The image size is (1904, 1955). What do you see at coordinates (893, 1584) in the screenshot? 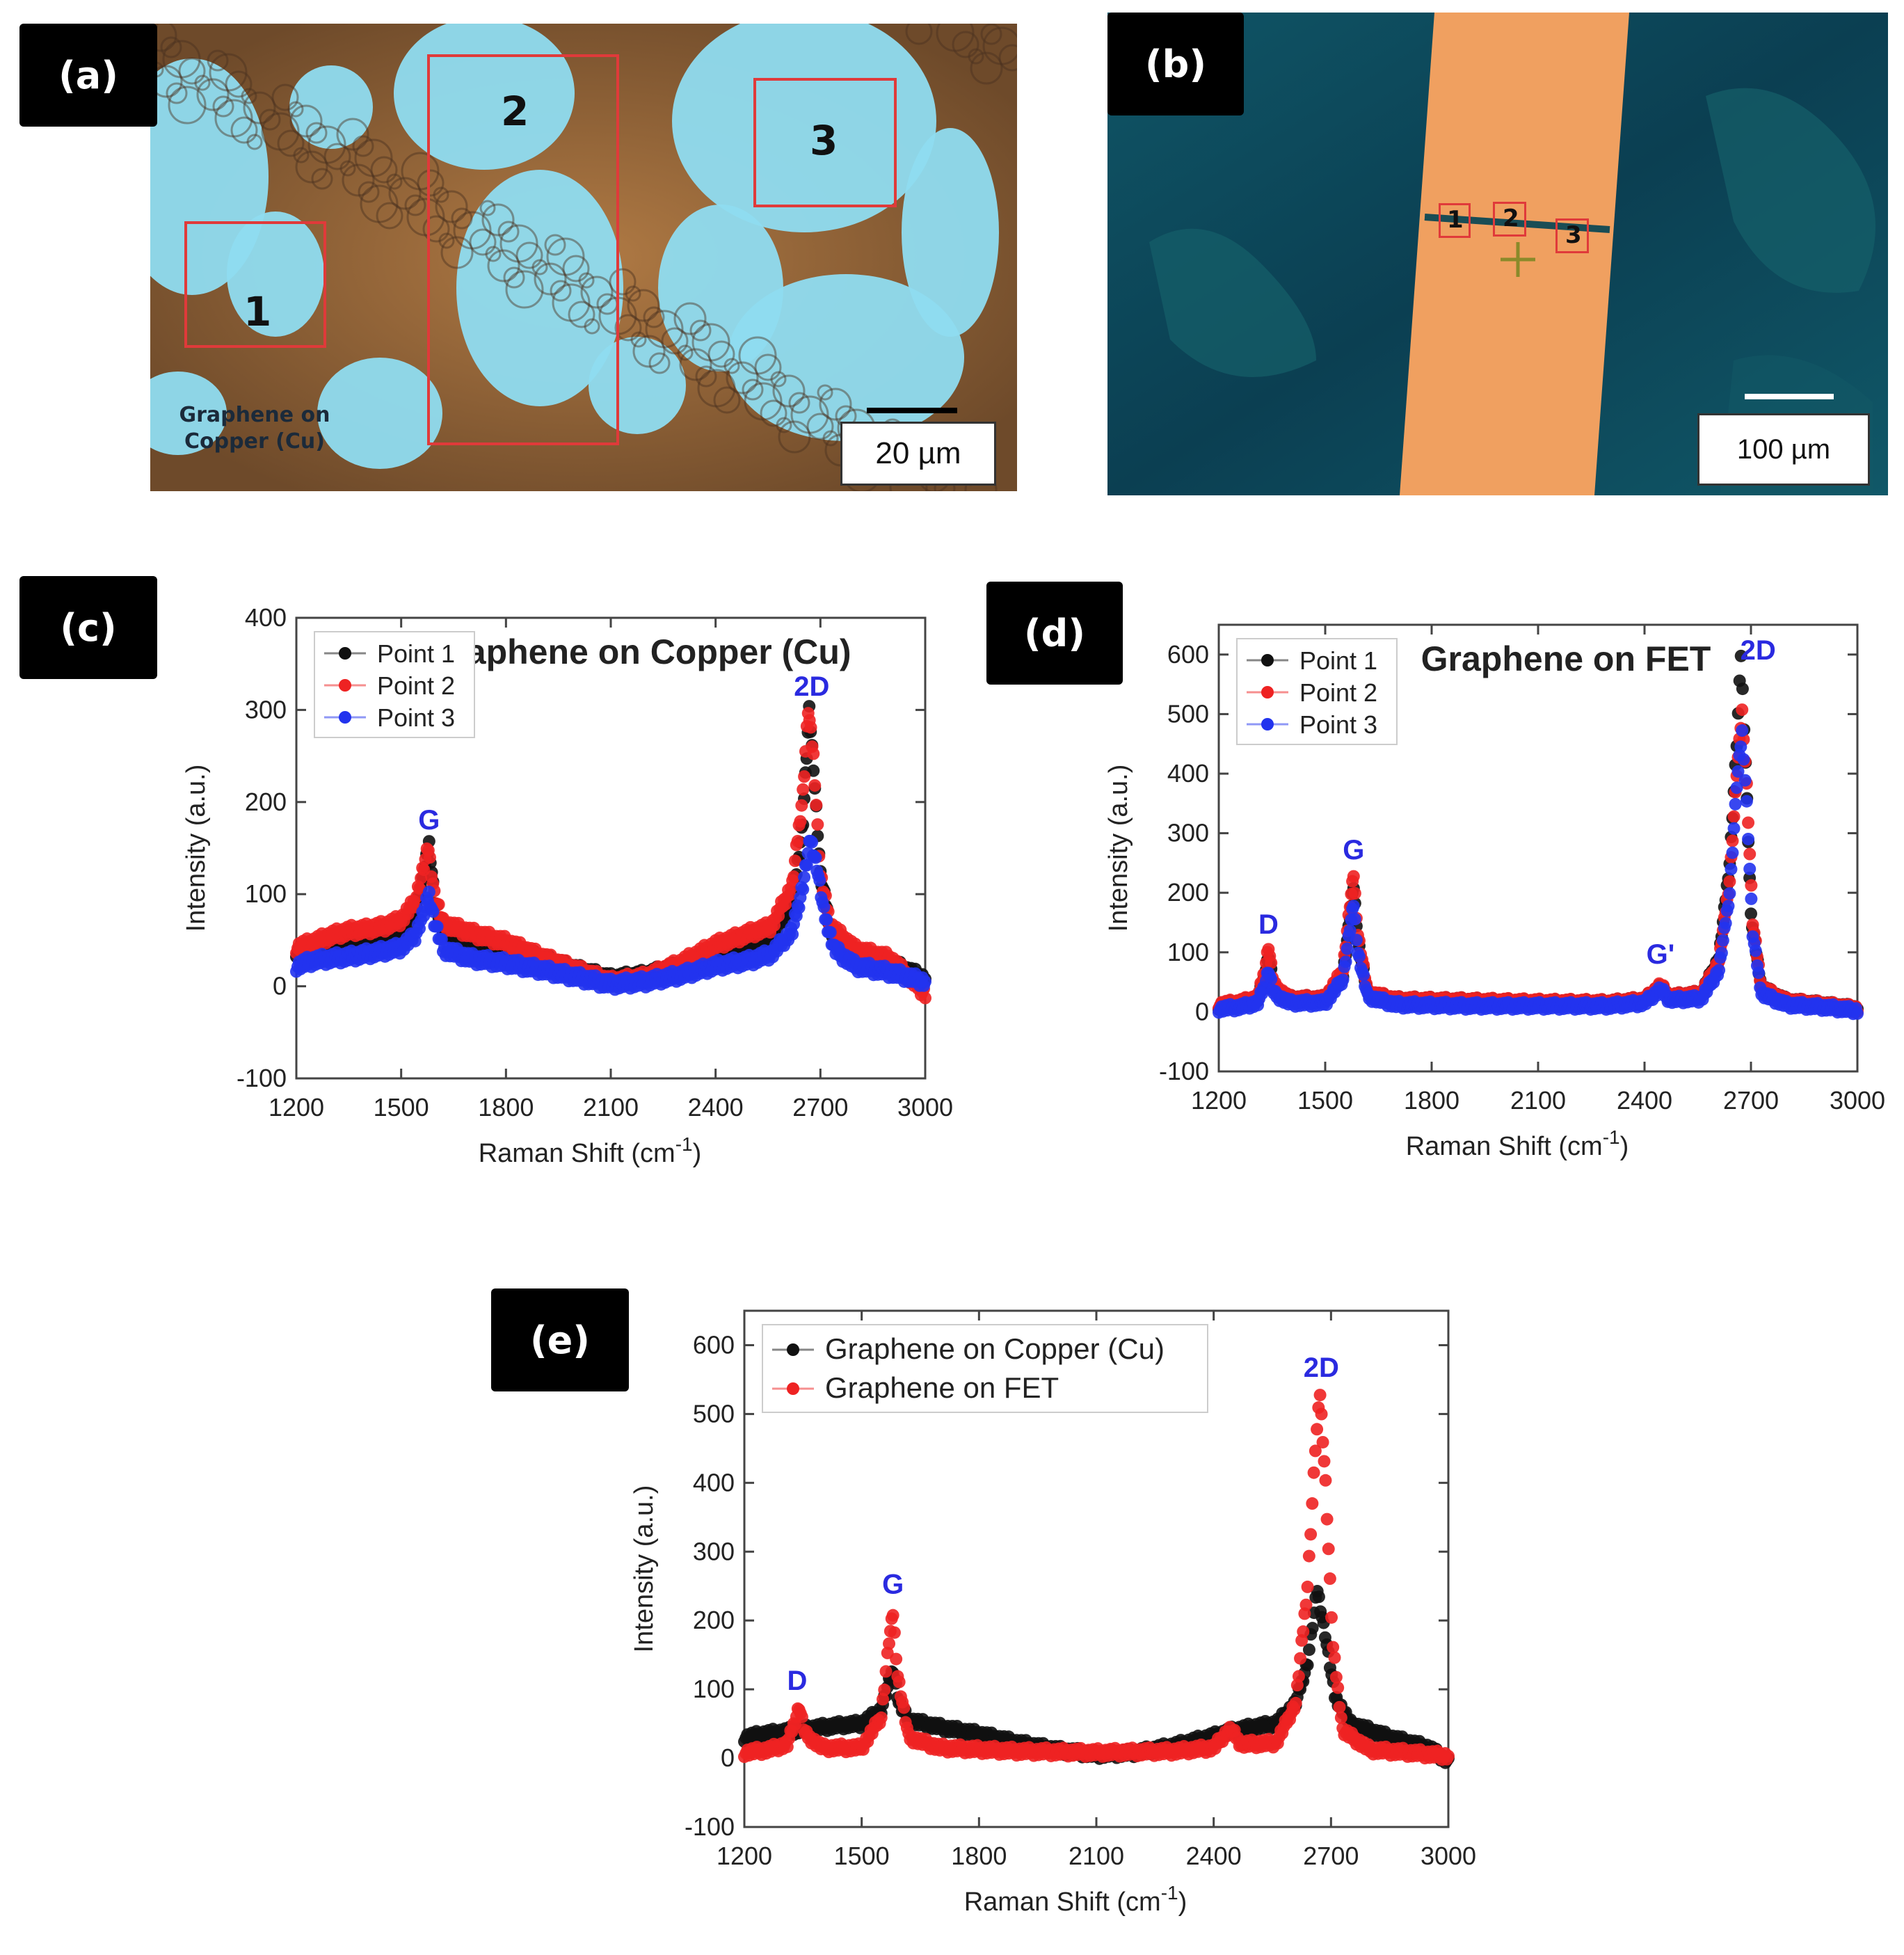
I see `peak-label: G` at bounding box center [893, 1584].